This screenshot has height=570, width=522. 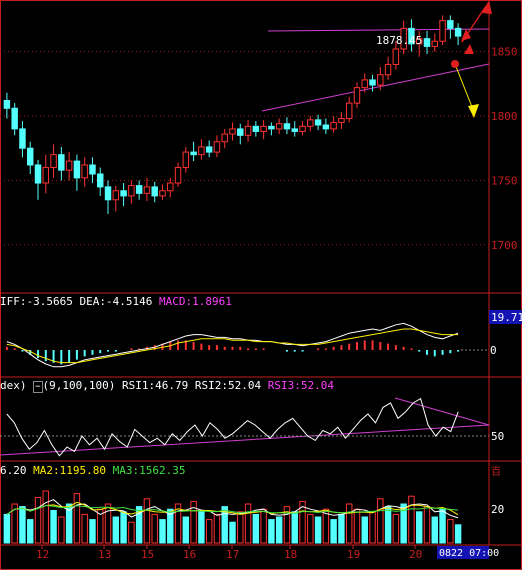 What do you see at coordinates (38, 387) in the screenshot?
I see `rsi-collapse-icon: −` at bounding box center [38, 387].